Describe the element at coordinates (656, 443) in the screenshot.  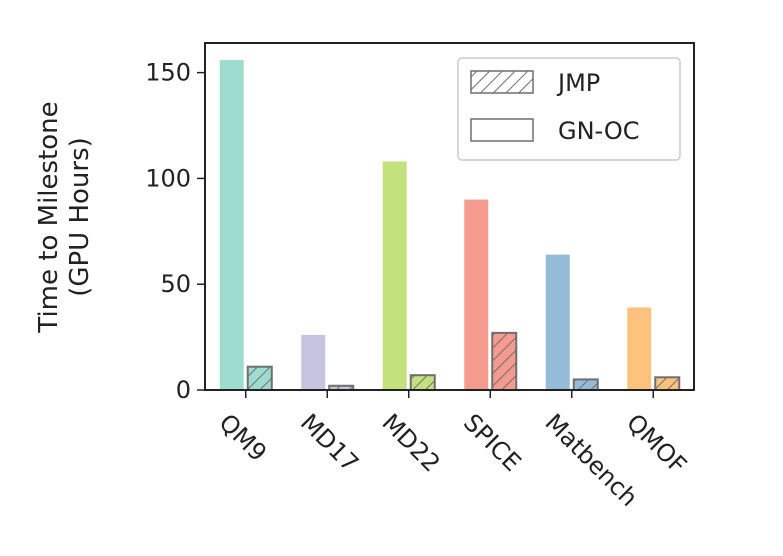
I see `x-tick-label-qmof: QMOF` at that location.